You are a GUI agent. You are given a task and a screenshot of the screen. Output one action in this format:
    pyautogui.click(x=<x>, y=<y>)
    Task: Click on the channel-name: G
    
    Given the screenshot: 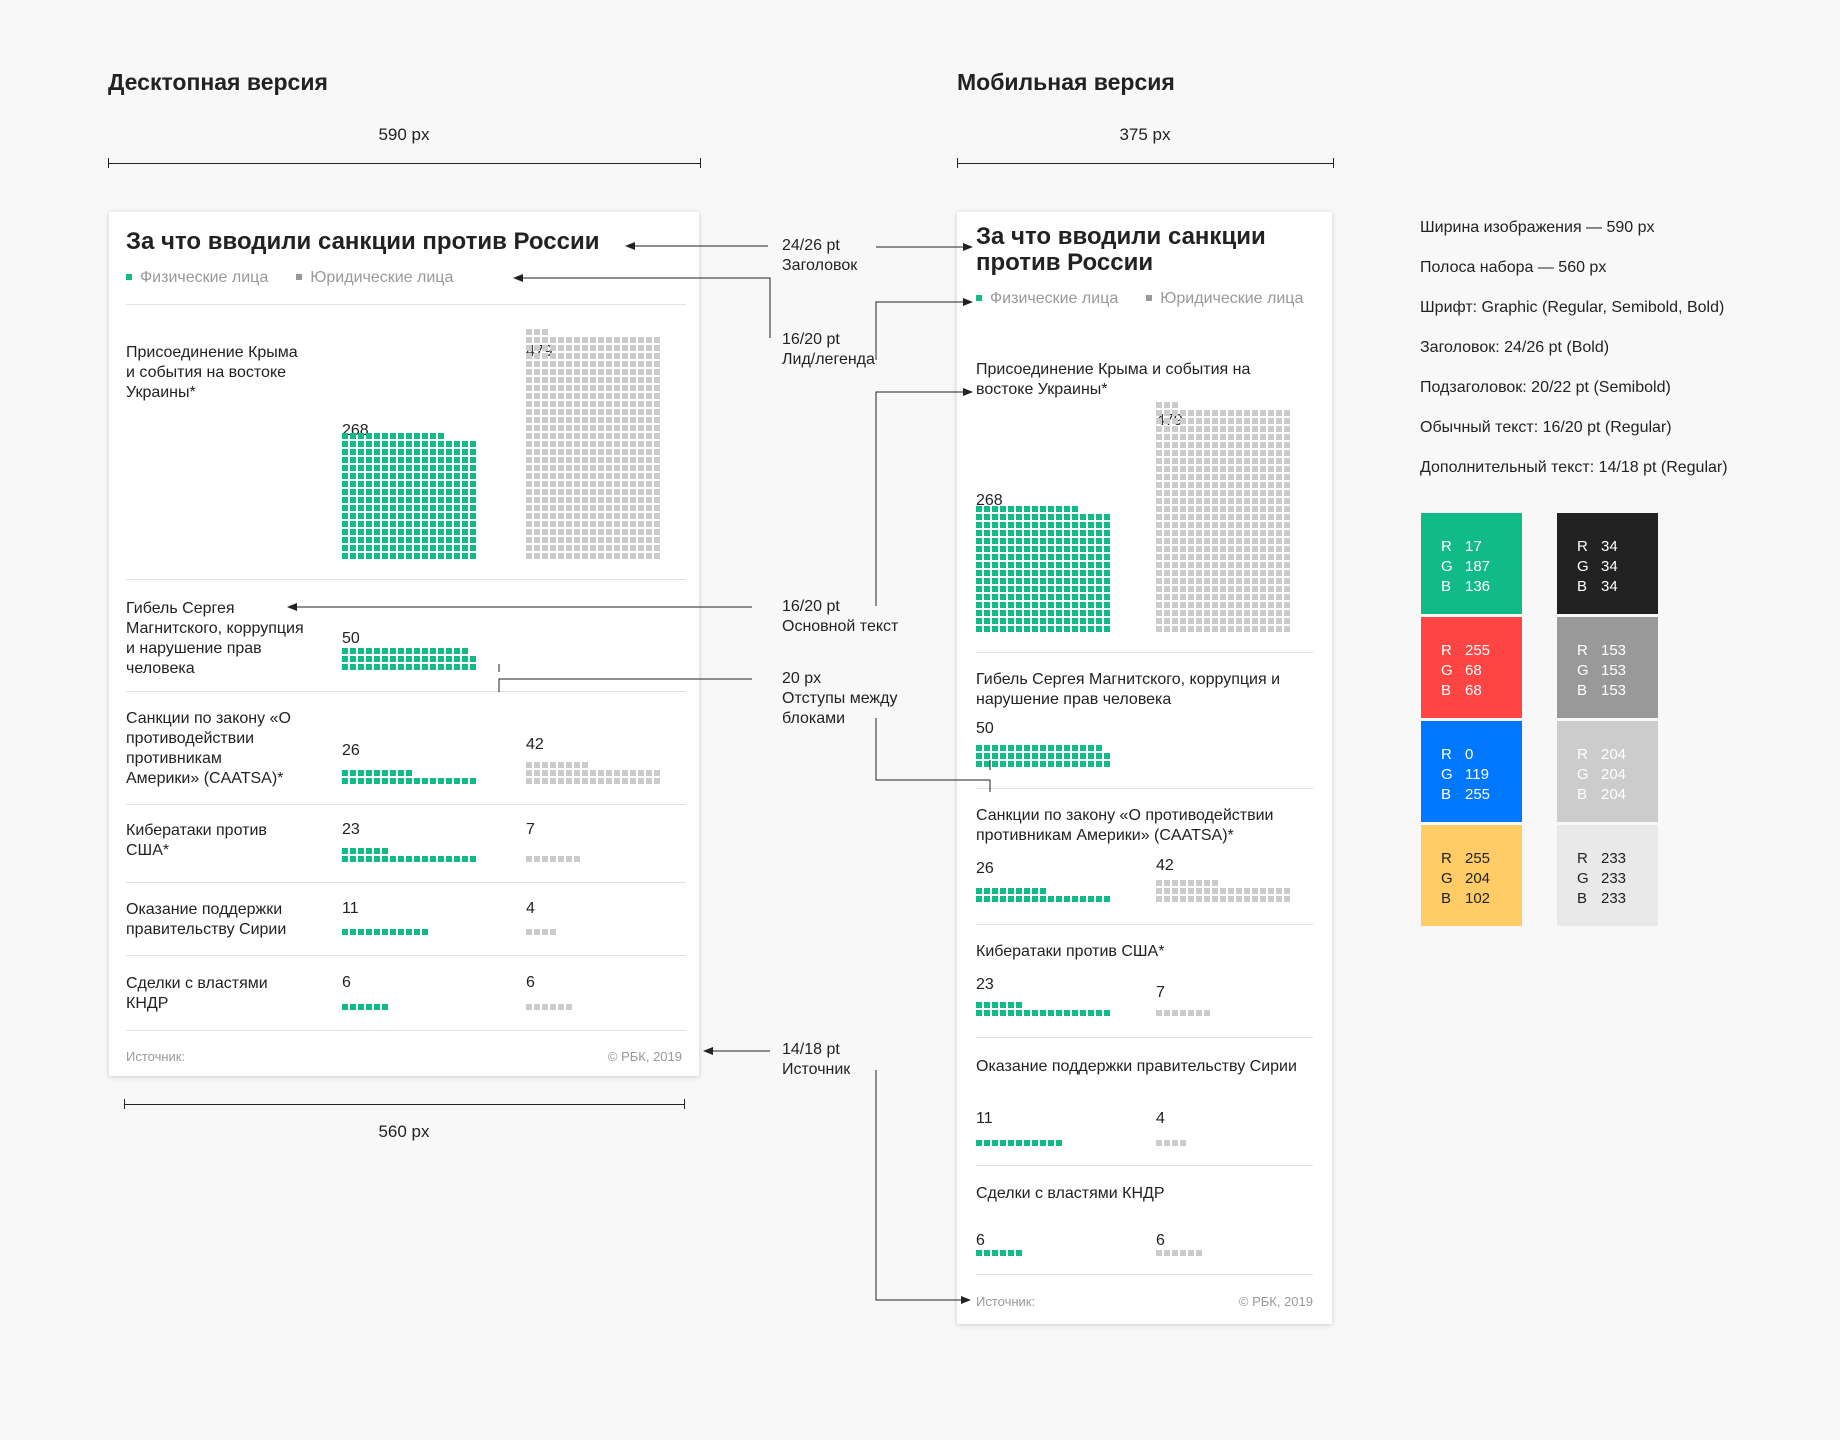 What is the action you would take?
    pyautogui.click(x=1447, y=566)
    